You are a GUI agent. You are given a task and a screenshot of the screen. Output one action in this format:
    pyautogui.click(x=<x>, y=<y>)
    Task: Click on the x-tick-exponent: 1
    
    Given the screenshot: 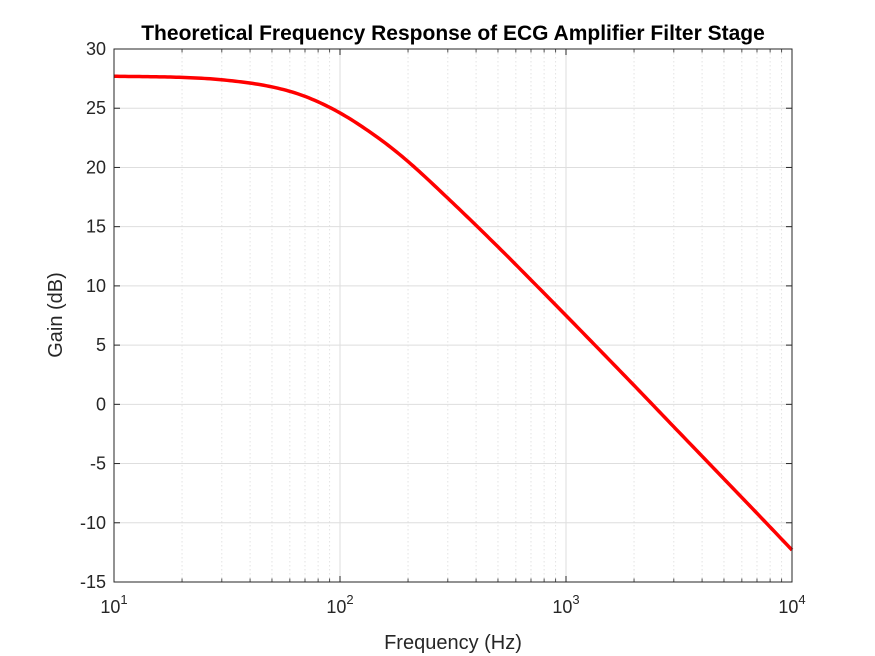 What is the action you would take?
    pyautogui.click(x=123, y=599)
    